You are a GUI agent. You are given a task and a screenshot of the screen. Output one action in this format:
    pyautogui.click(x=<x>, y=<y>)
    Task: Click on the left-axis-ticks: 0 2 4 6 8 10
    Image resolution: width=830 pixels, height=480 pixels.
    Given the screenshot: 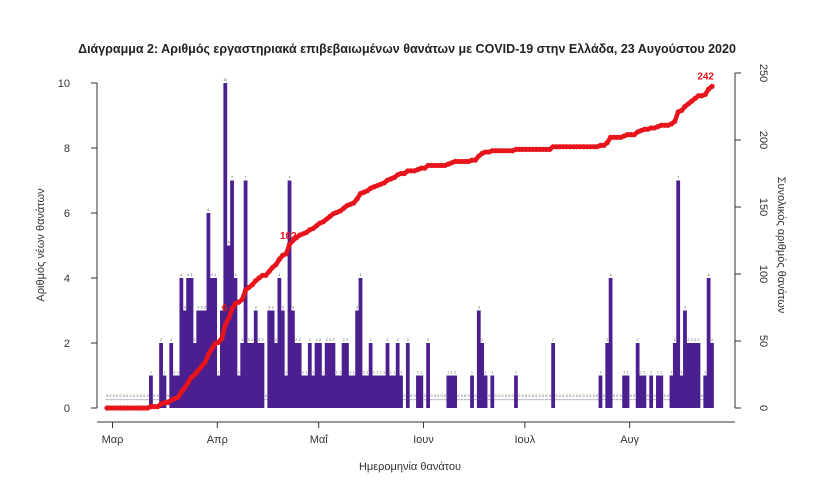 What is the action you would take?
    pyautogui.click(x=77, y=246)
    